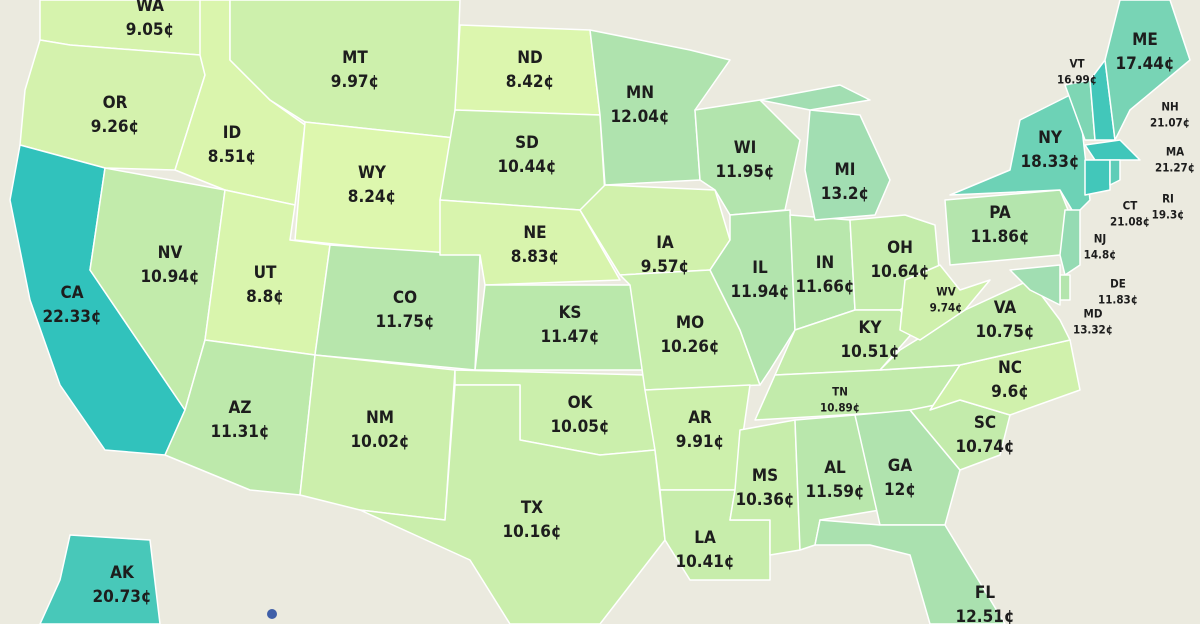 This screenshot has height=624, width=1200. I want to click on state-abbr: WA, so click(150, 8).